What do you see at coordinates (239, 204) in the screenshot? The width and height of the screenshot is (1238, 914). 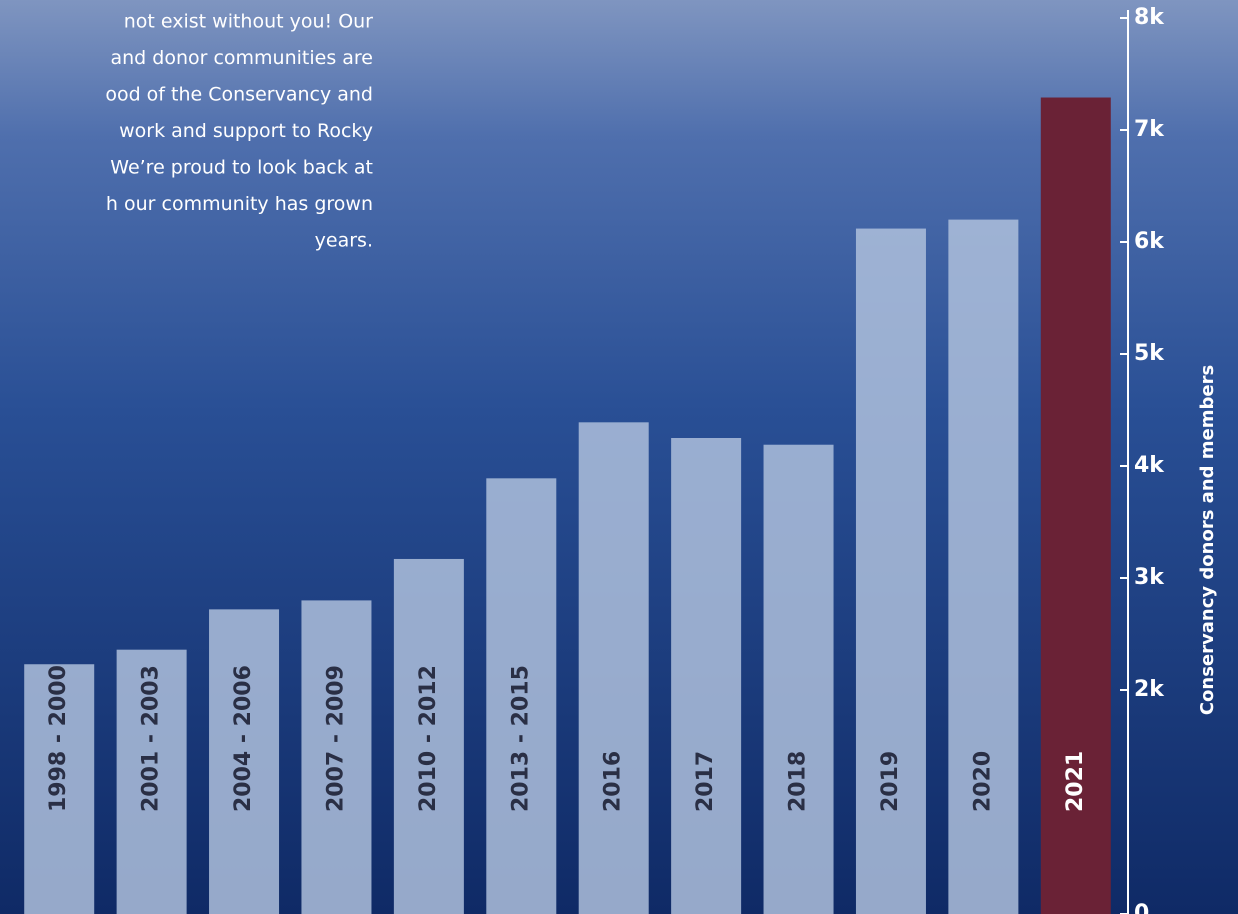 I see `intro-line: h our community has grown` at bounding box center [239, 204].